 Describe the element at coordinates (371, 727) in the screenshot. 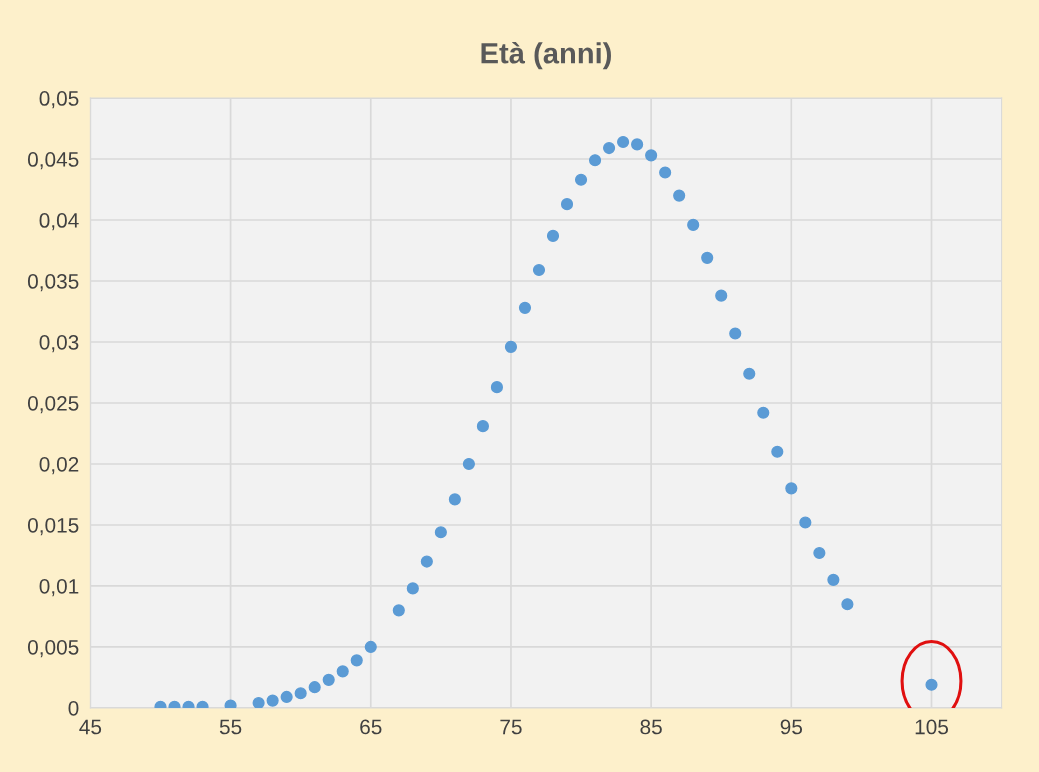

I see `x-tick-label: 65` at that location.